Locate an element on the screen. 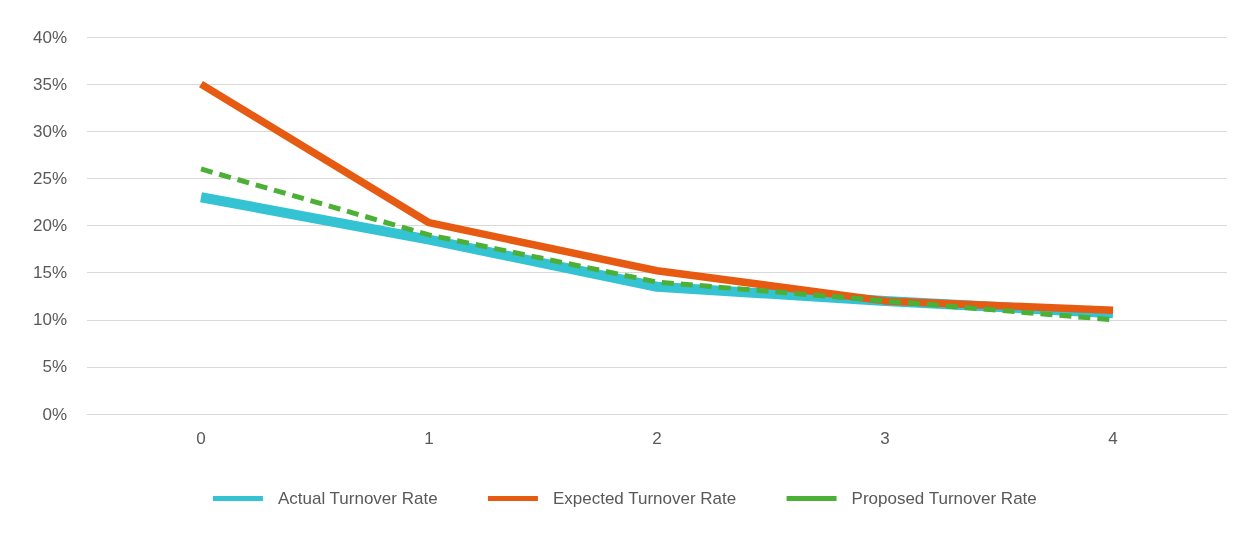 The image size is (1250, 534). x-tick-label: 1 is located at coordinates (429, 438).